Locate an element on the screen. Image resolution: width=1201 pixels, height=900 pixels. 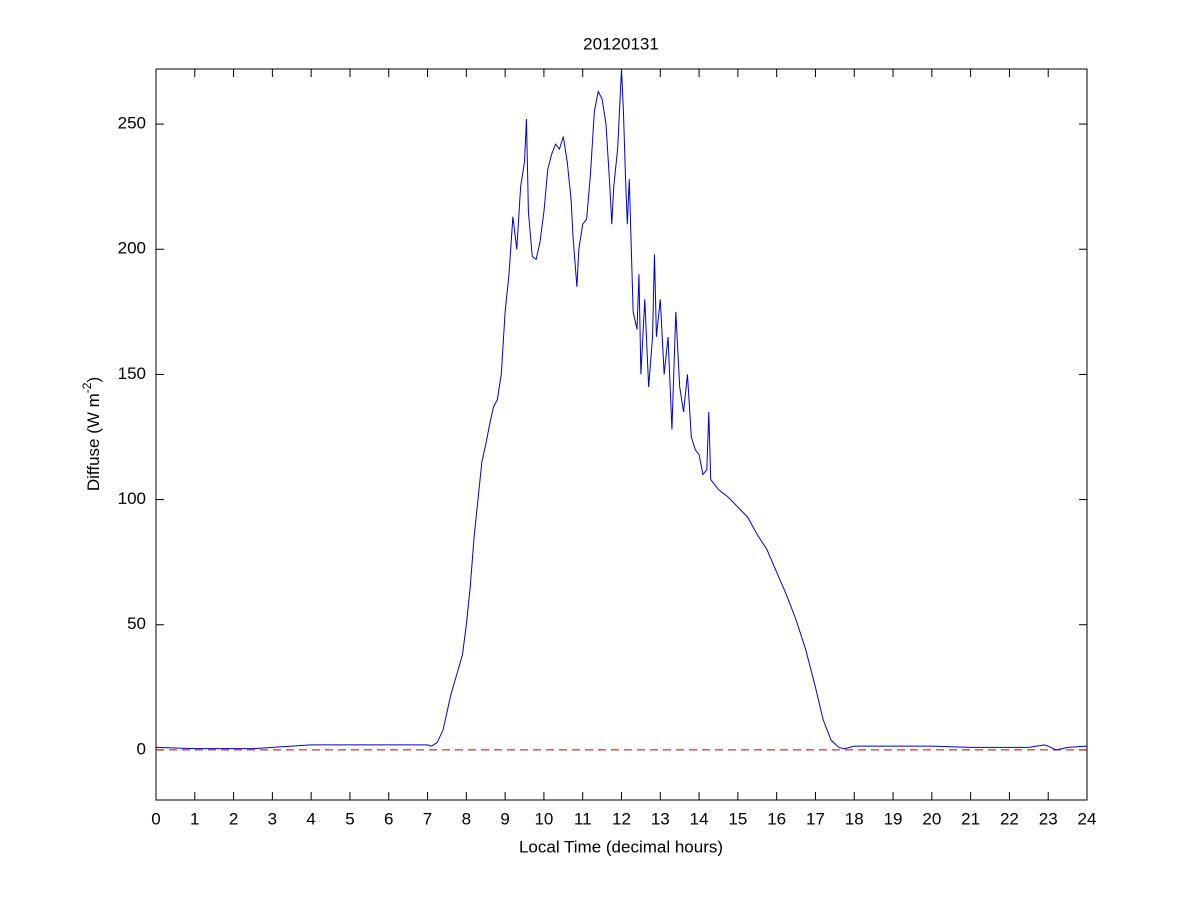
x-tick-label: 18 is located at coordinates (854, 818).